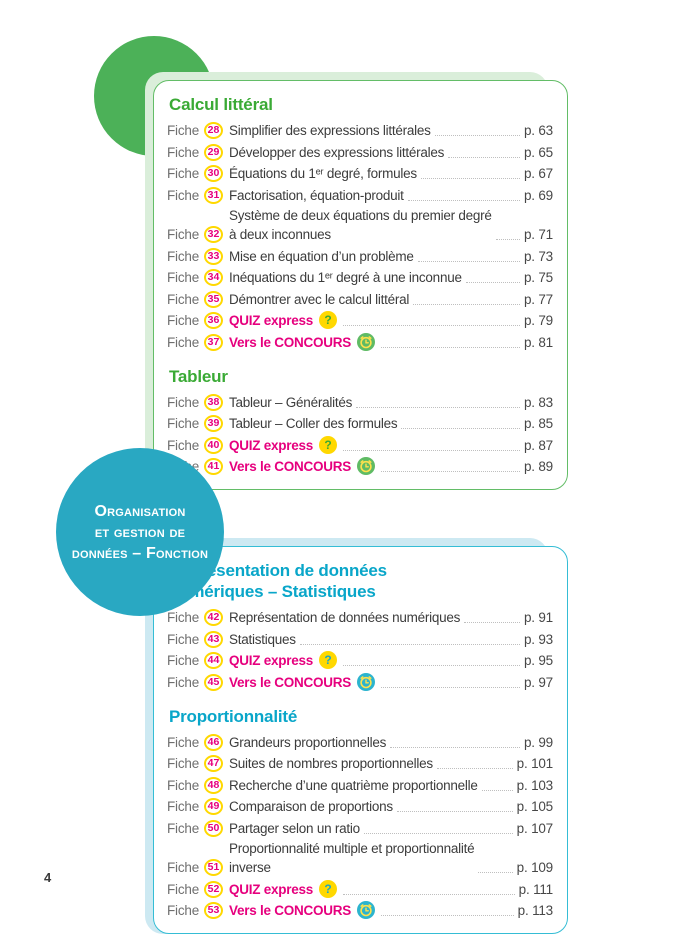 This screenshot has width=700, height=934. What do you see at coordinates (214, 130) in the screenshot?
I see `fiche-number-badge: 28` at bounding box center [214, 130].